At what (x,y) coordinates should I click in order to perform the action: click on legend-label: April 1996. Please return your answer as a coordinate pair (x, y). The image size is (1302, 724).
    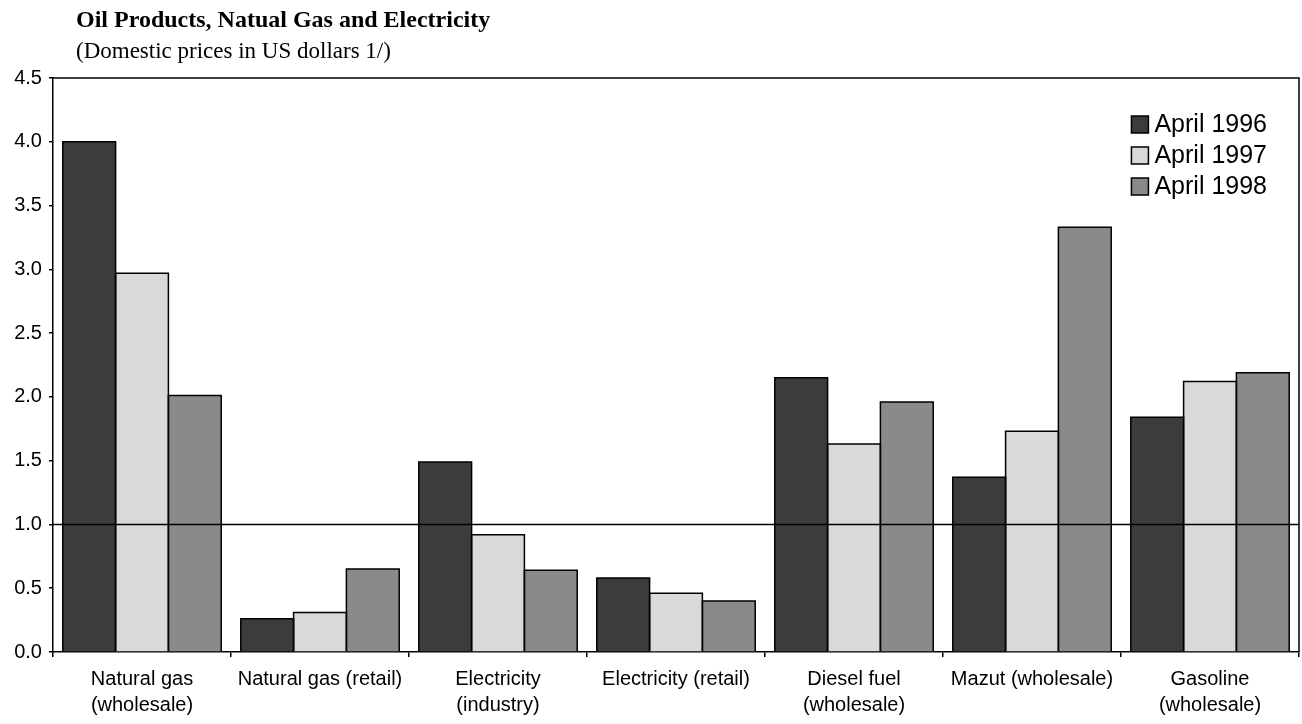
    Looking at the image, I should click on (1210, 123).